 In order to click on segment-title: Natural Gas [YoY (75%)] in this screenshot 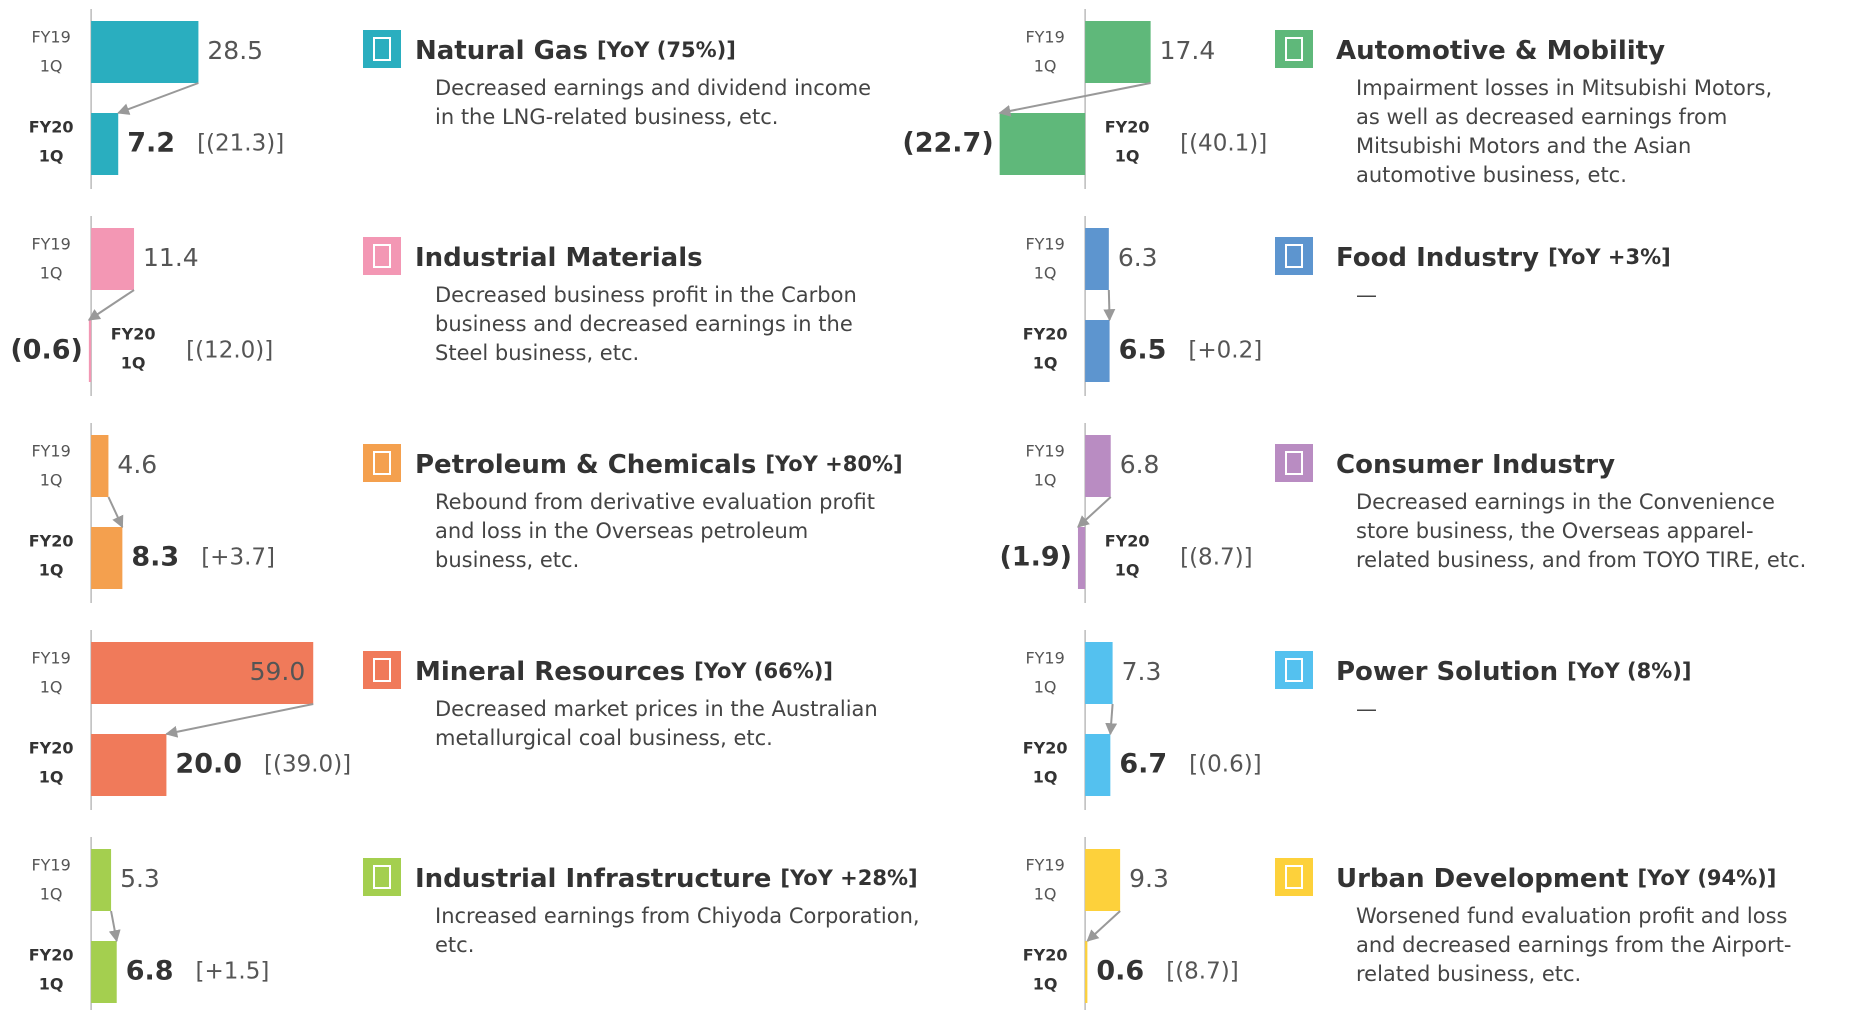, I will do `click(575, 51)`.